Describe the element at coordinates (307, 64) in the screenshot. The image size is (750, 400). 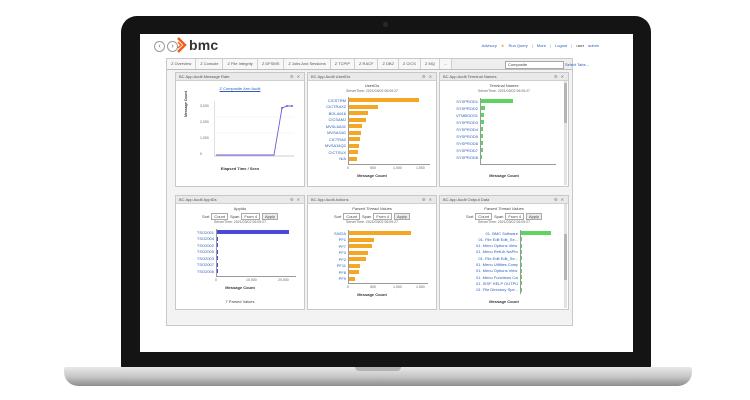
I see `tab-jobs-and-sessions: Z Jobs And Sessions` at that location.